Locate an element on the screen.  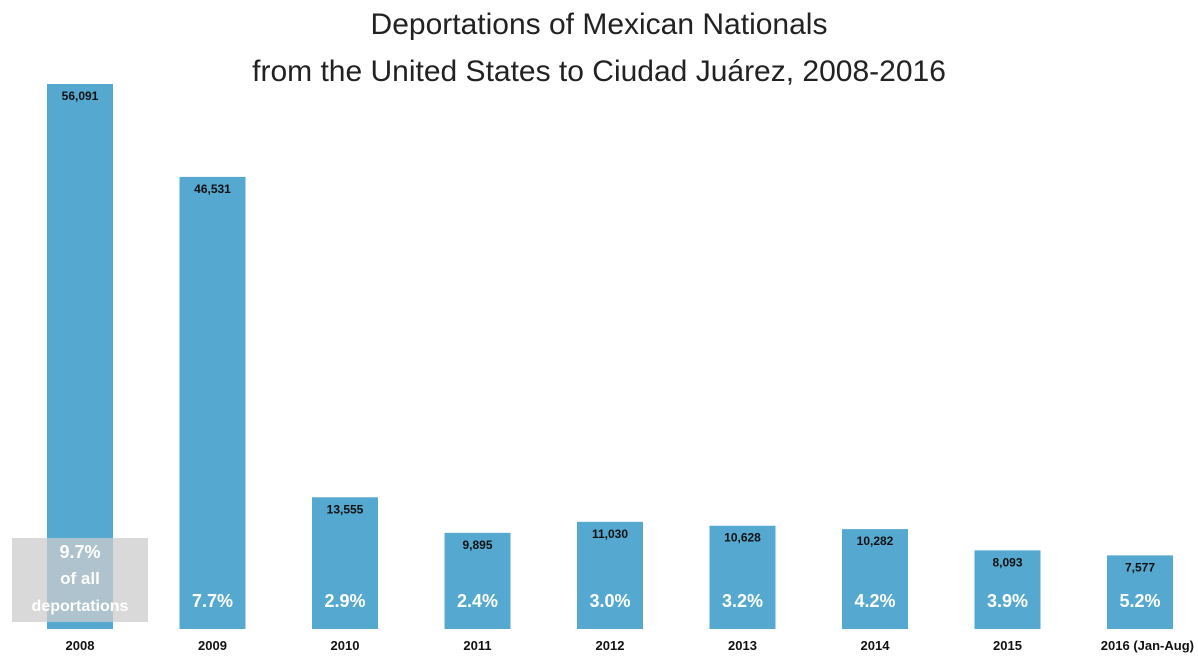
share-annotation-box is located at coordinates (80, 580).